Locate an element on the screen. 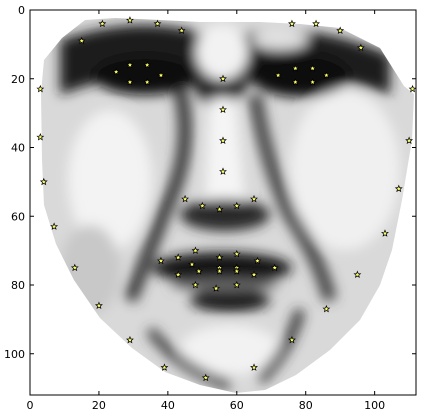 This screenshot has height=417, width=428. x-tick-label: 20 is located at coordinates (99, 405).